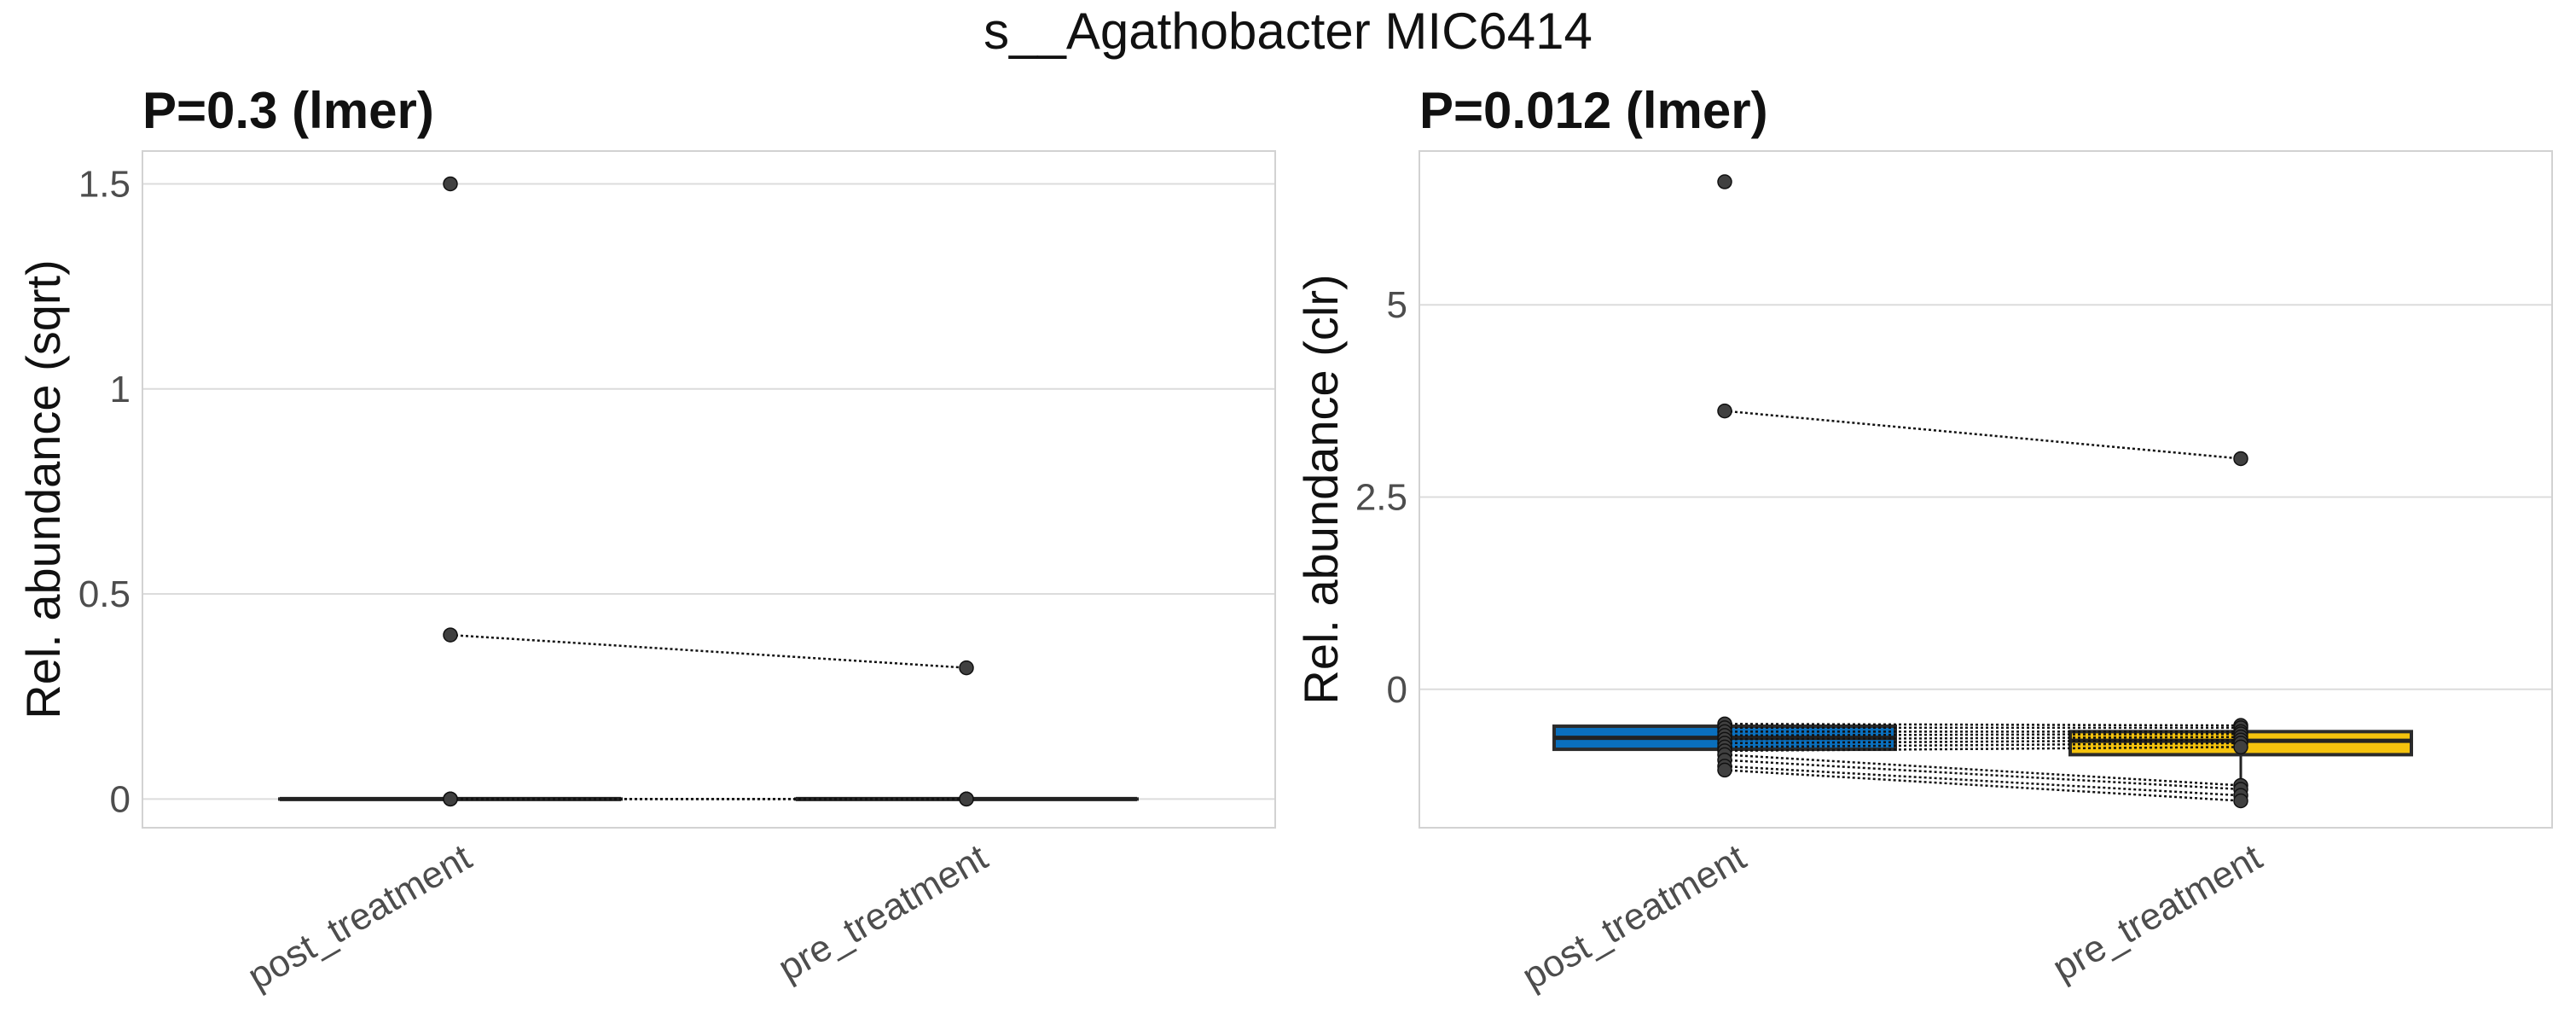 The image size is (2576, 1024). What do you see at coordinates (1593, 110) in the screenshot?
I see `panel-title: P=0.012 (lmer)` at bounding box center [1593, 110].